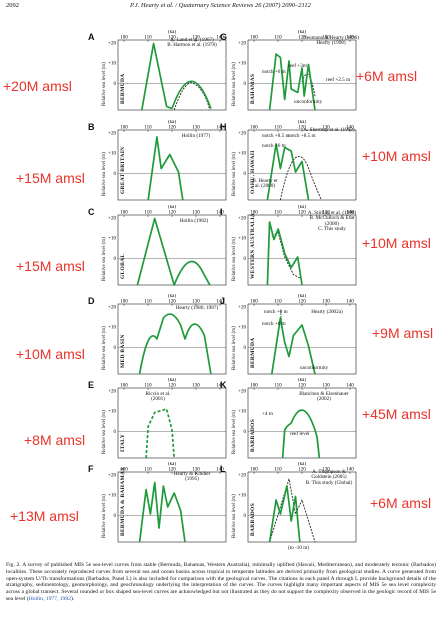 The width and height of the screenshot is (442, 620). I want to click on amsl-annotation: +20M amsl, so click(37, 86).